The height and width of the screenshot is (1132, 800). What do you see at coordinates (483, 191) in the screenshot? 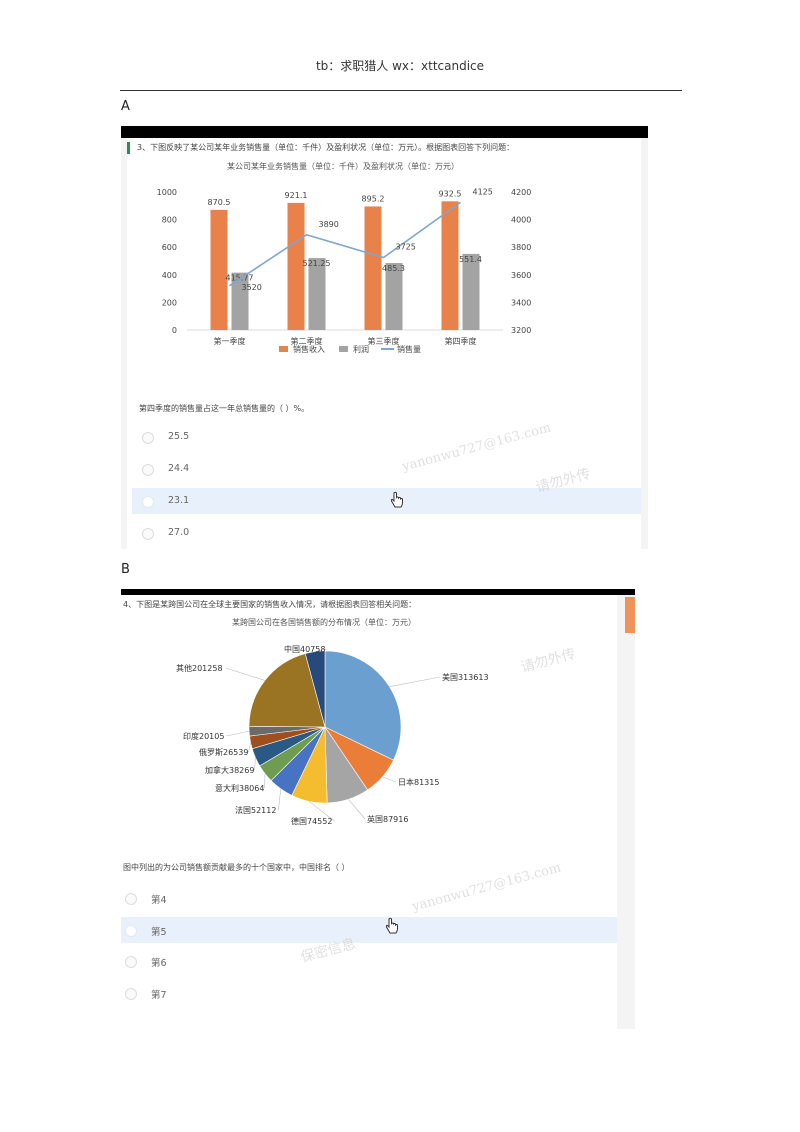
I see `line-point-label: 4125` at bounding box center [483, 191].